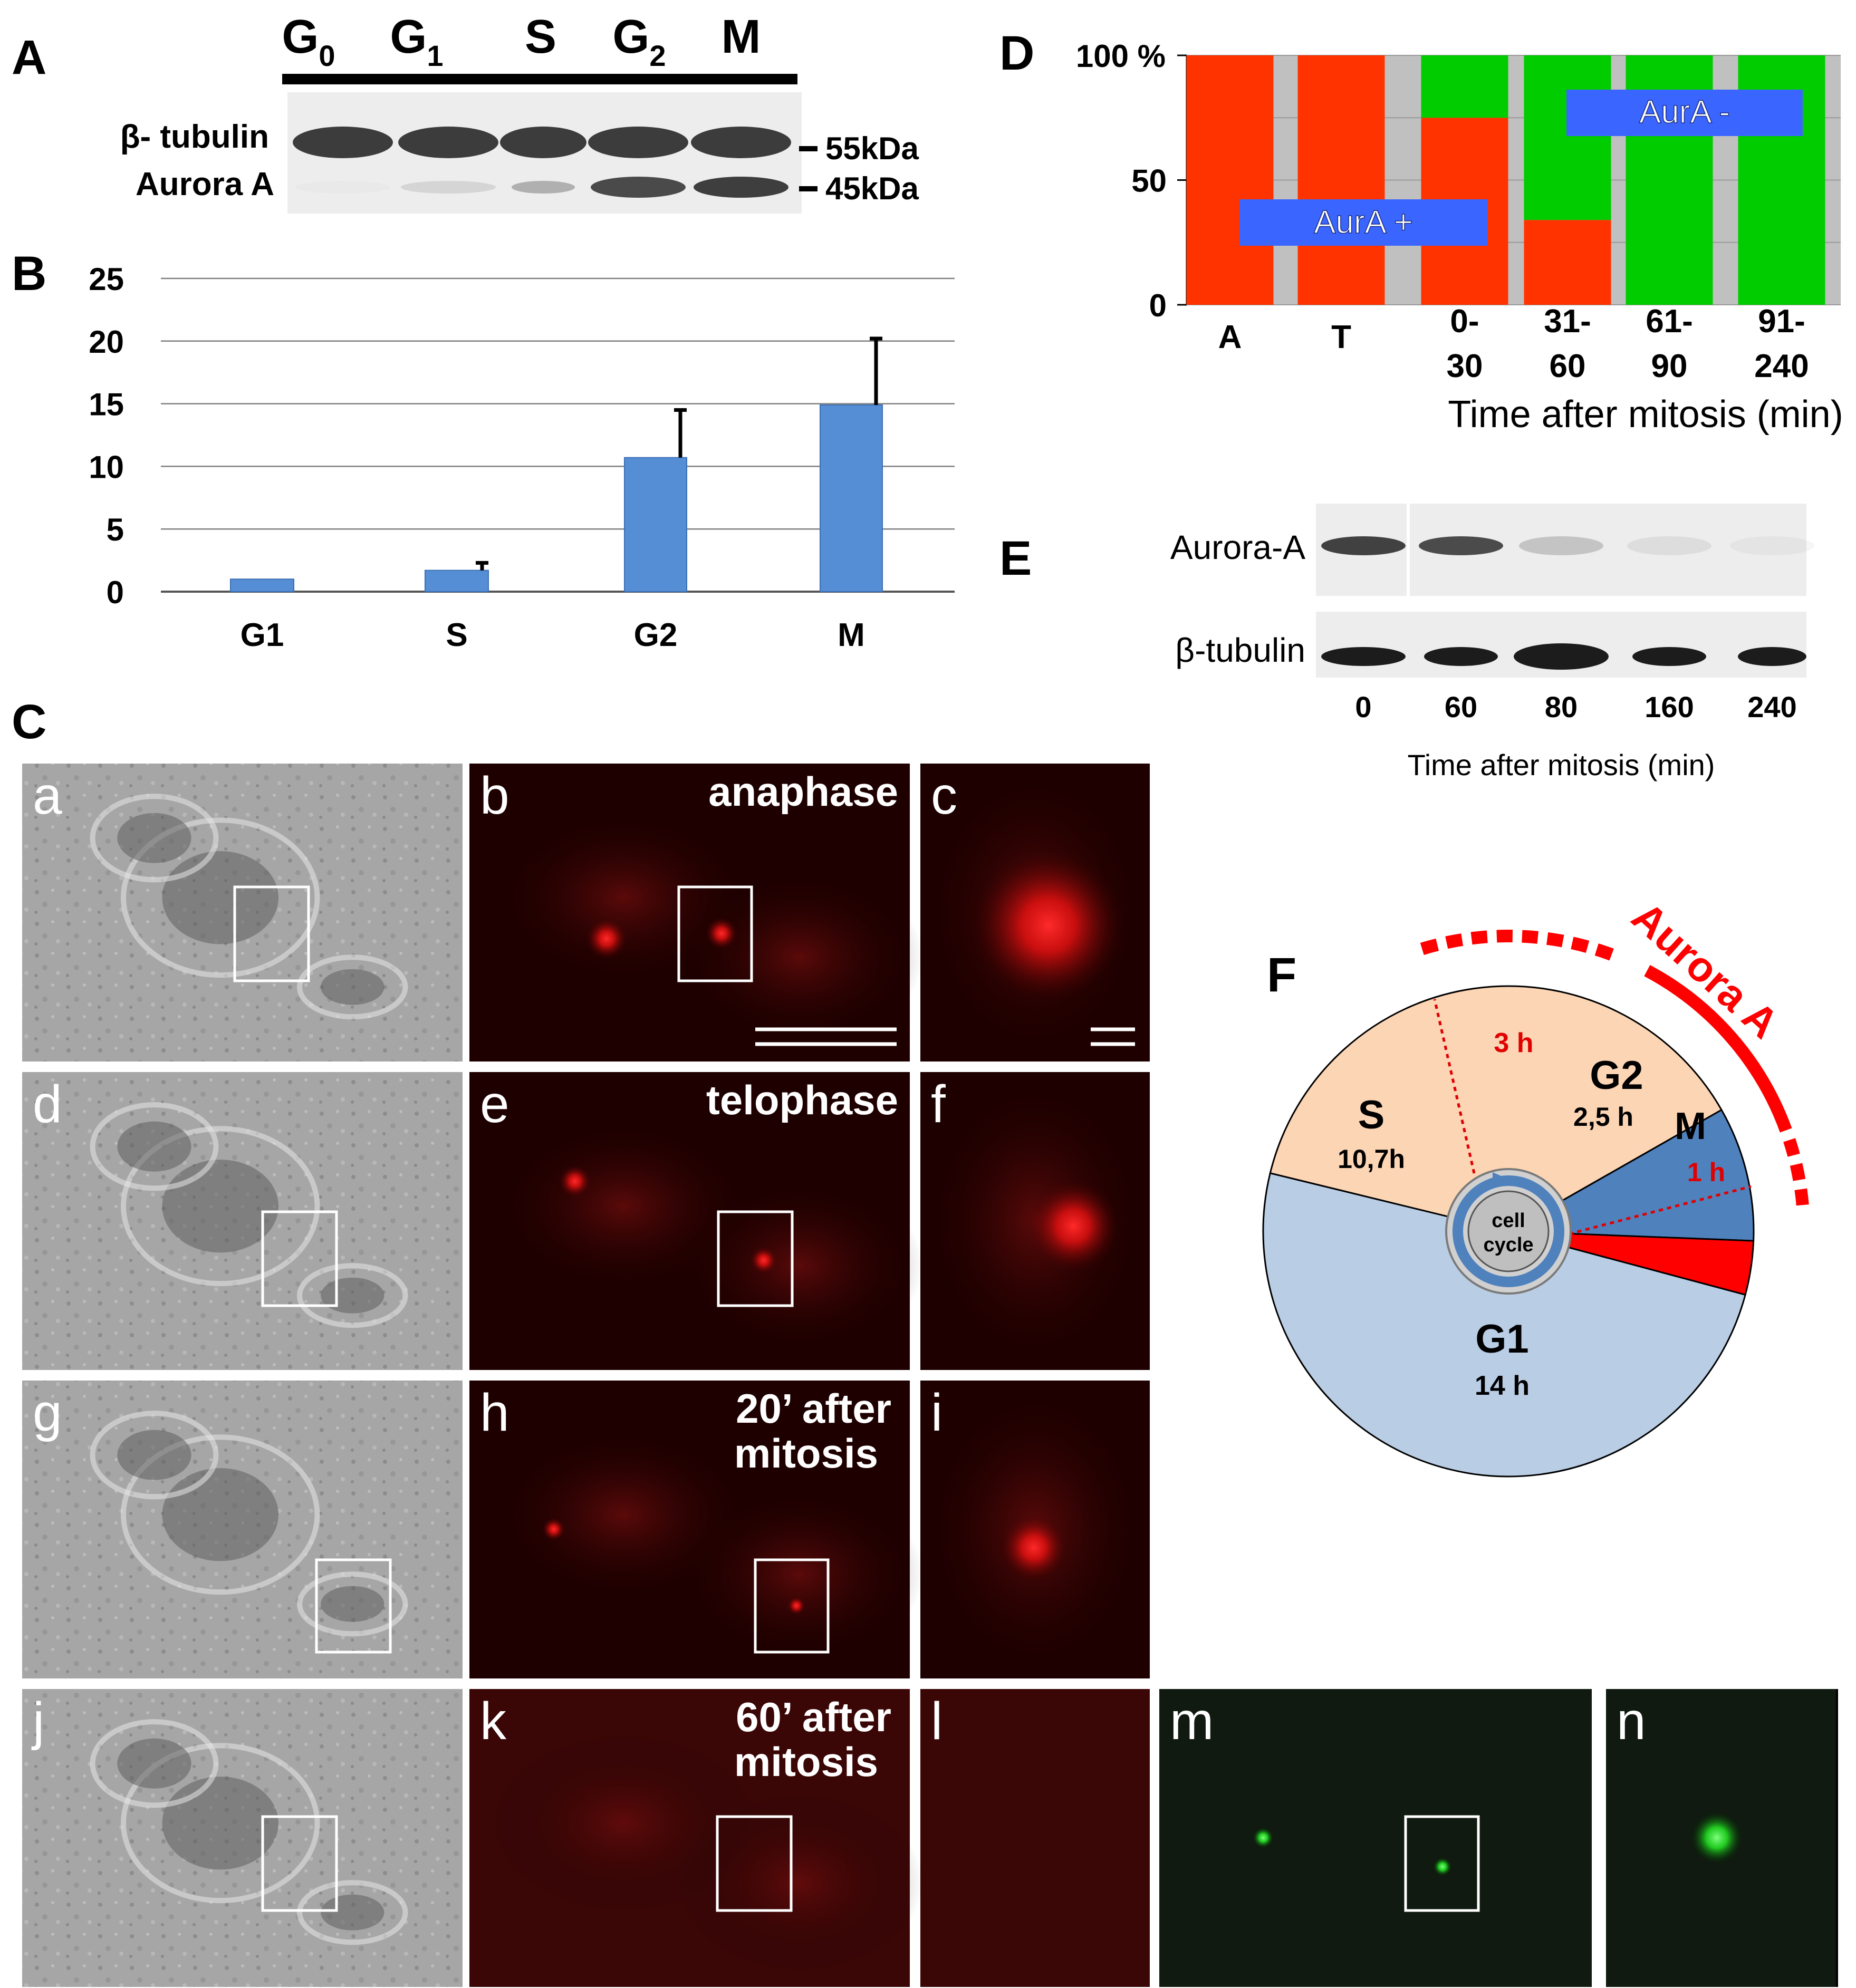 This screenshot has width=1856, height=1988. Describe the element at coordinates (29, 722) in the screenshot. I see `panel-c-label: C` at that location.